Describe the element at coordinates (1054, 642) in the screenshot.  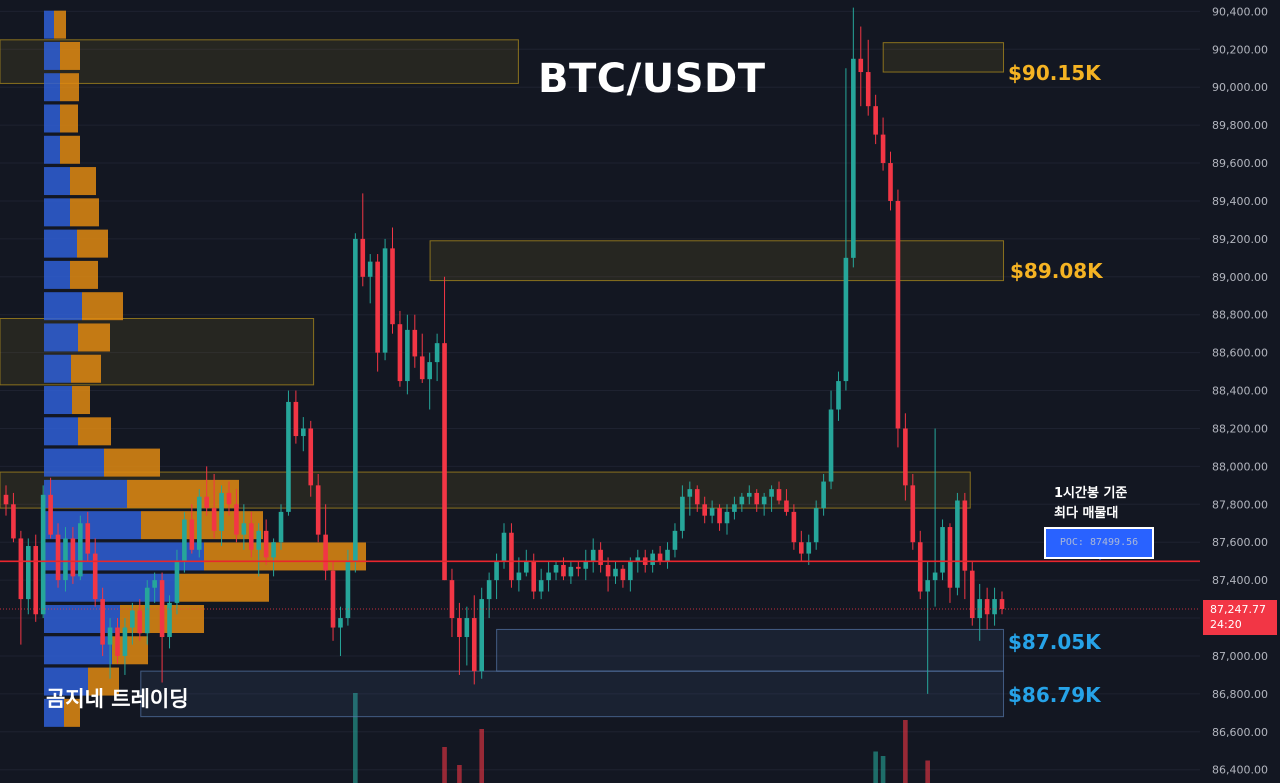
I see `level-label-87-05k: $87.05K` at that location.